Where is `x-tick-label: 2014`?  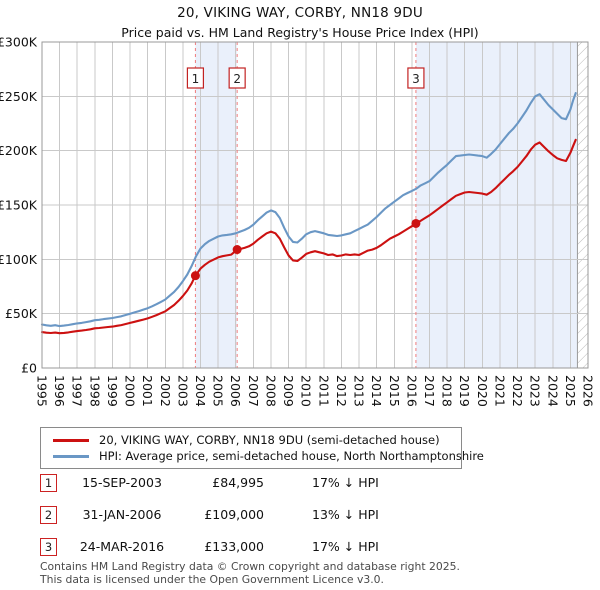 x-tick-label: 2014 is located at coordinates (376, 391).